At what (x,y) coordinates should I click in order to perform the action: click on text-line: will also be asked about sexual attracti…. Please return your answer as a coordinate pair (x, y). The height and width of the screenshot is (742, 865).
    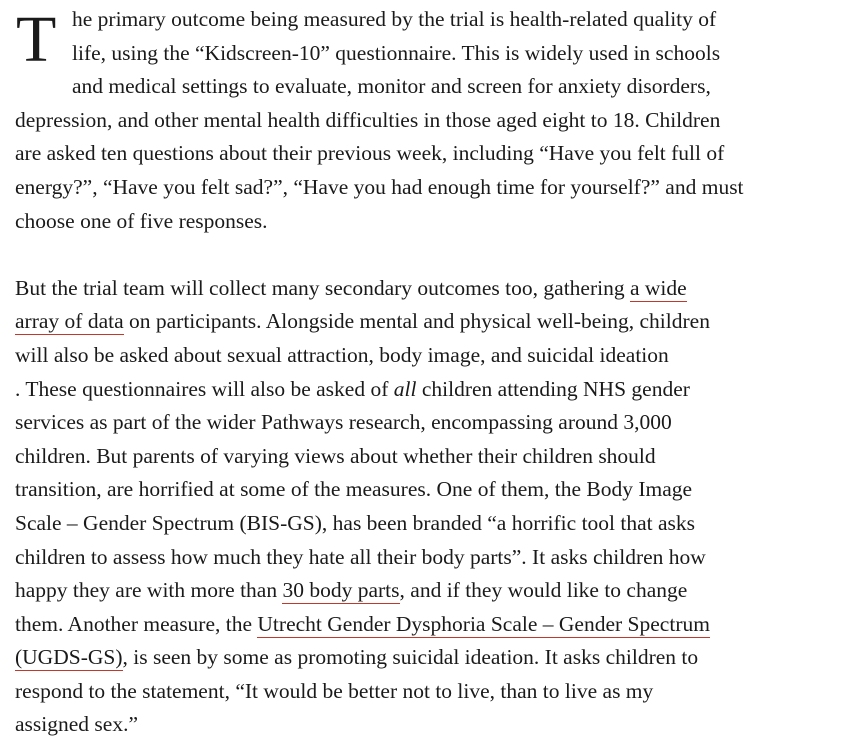
    Looking at the image, I should click on (425, 356).